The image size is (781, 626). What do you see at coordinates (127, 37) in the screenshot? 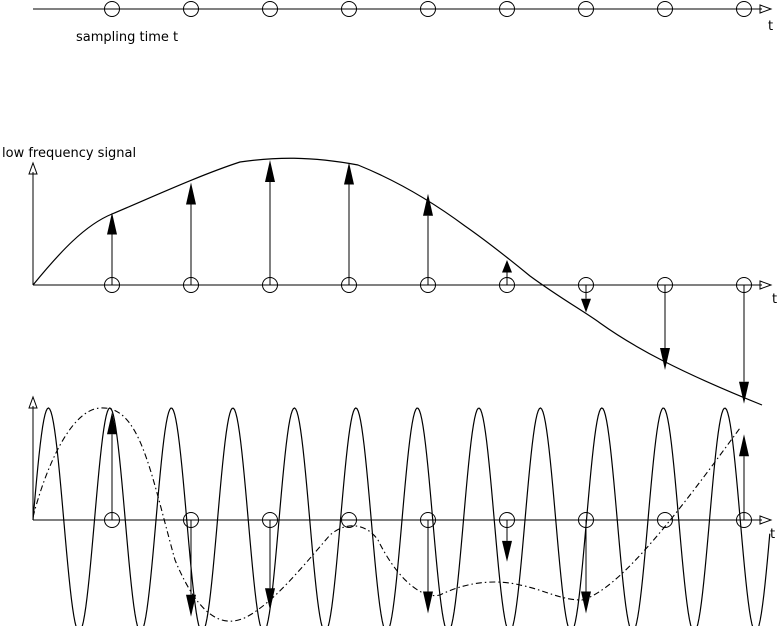
I see `sampling-time-label: sampling time t` at bounding box center [127, 37].